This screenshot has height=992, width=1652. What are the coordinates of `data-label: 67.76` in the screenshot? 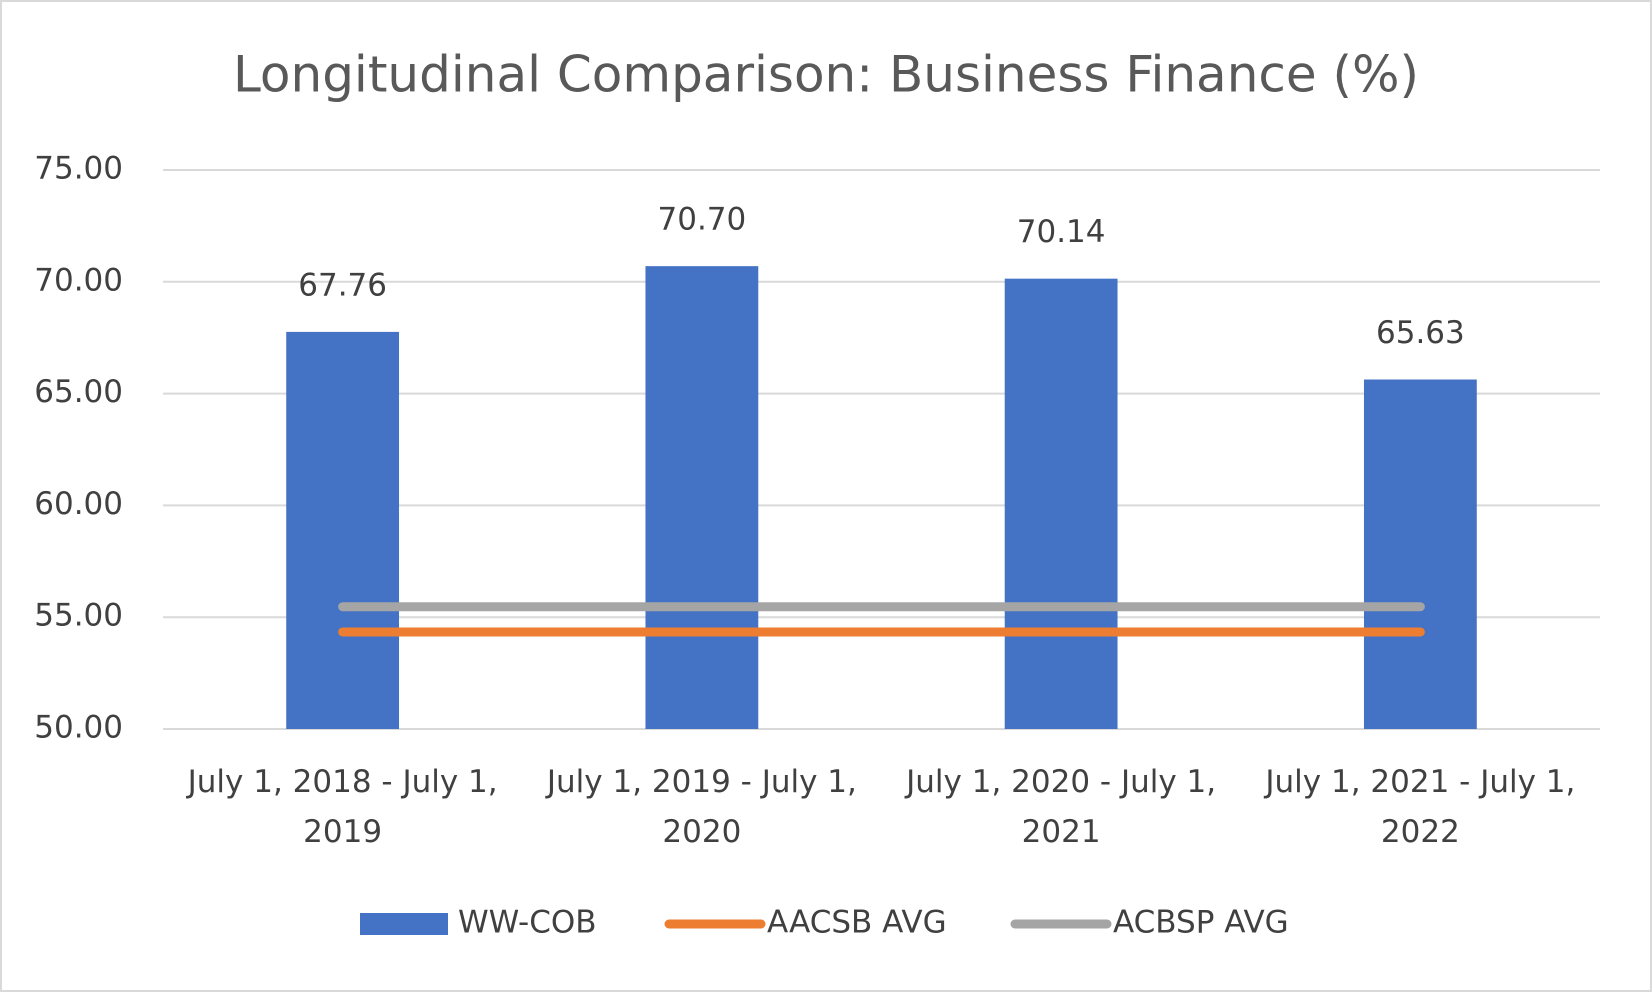 It's located at (342, 285).